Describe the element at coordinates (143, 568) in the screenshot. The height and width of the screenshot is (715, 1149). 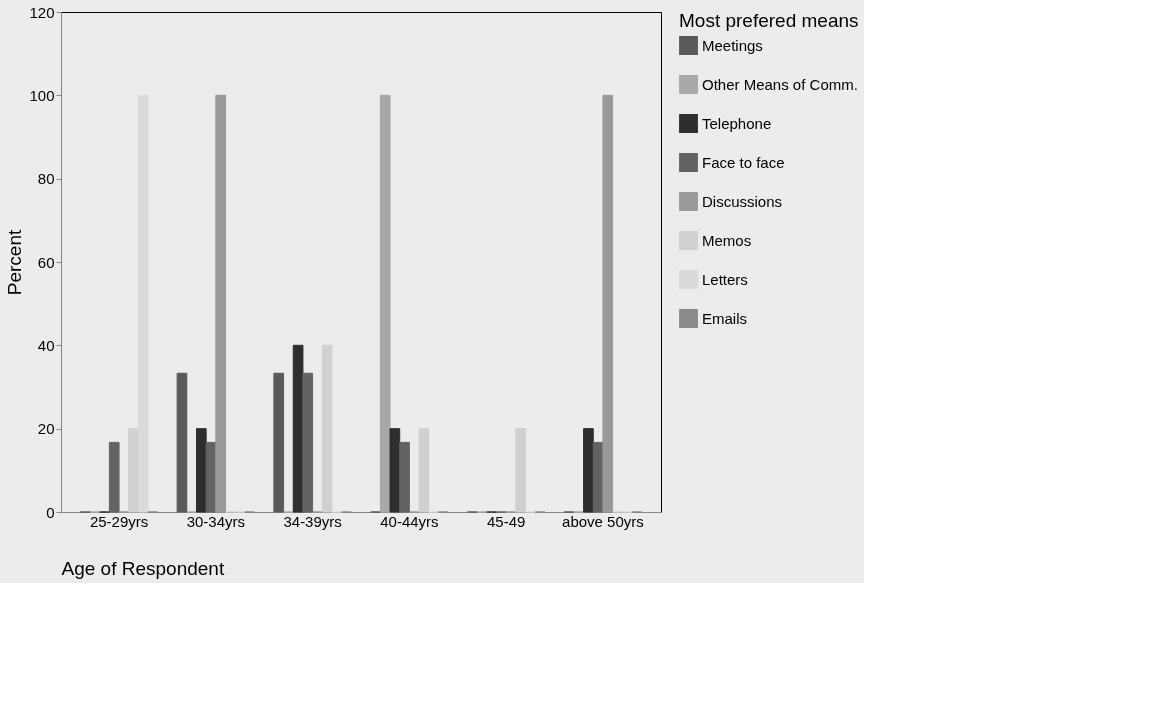
I see `x-axis-title: Age of Respondent` at that location.